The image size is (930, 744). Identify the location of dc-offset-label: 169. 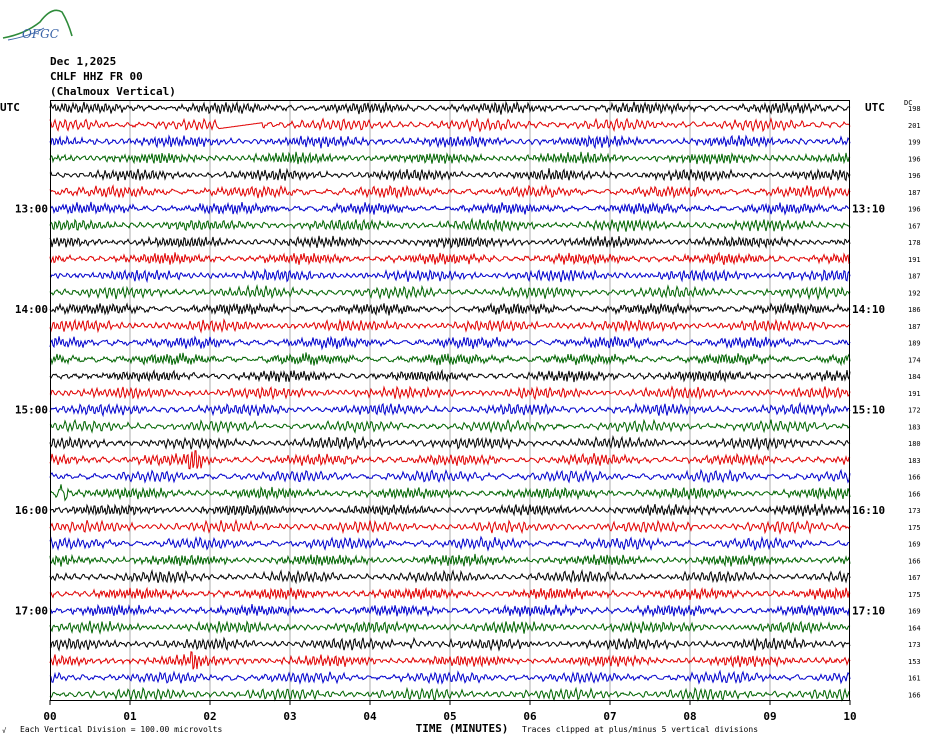
(914, 612).